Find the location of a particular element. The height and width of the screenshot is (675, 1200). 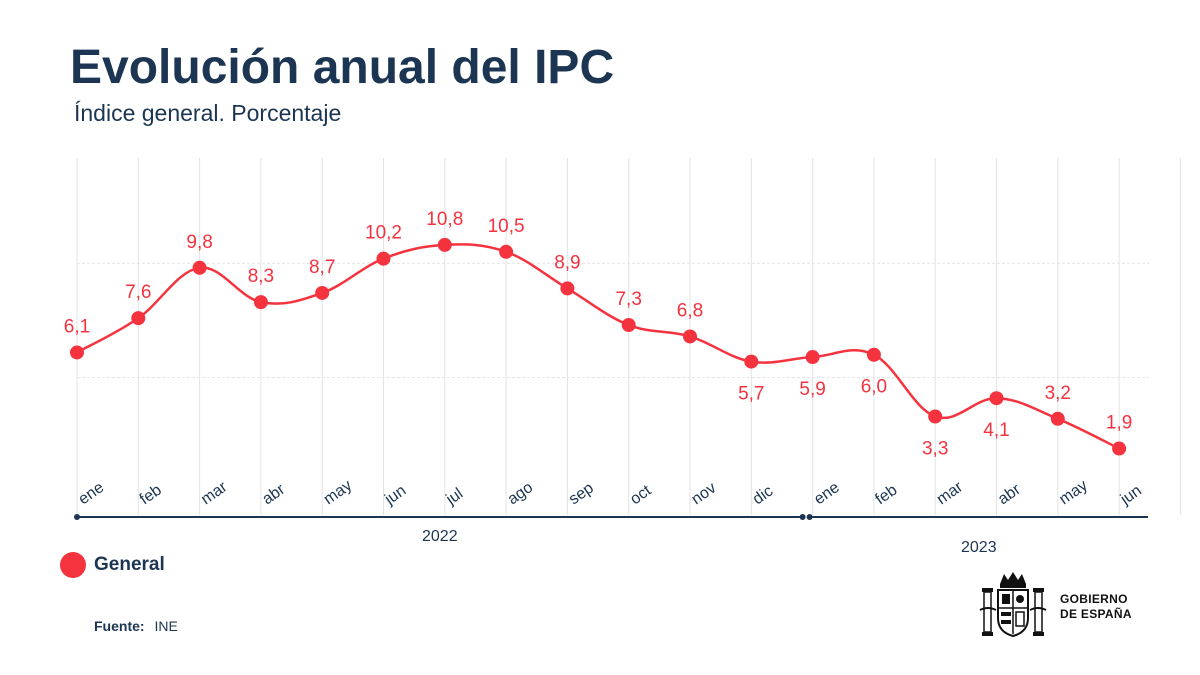

gobierno-de-espana-logo: GOBIERNO DE ESPAÑA is located at coordinates (1063, 606).